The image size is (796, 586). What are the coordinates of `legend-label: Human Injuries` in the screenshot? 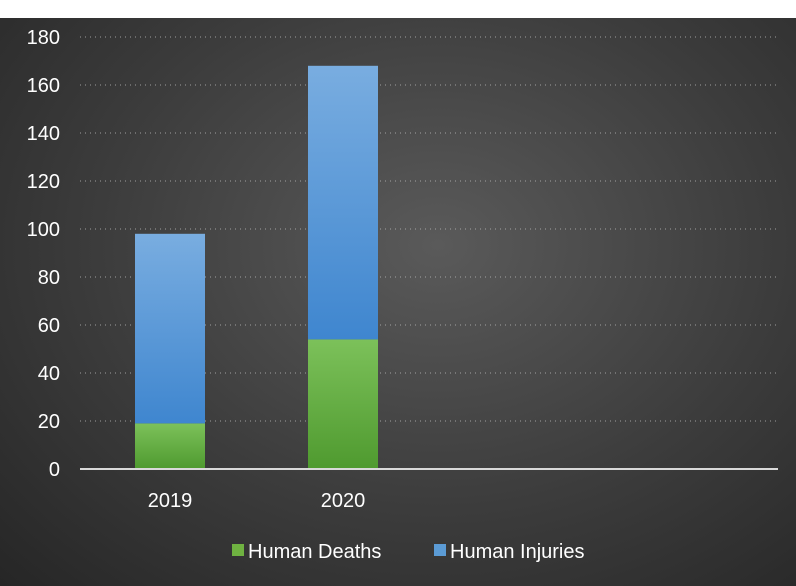 It's located at (517, 552).